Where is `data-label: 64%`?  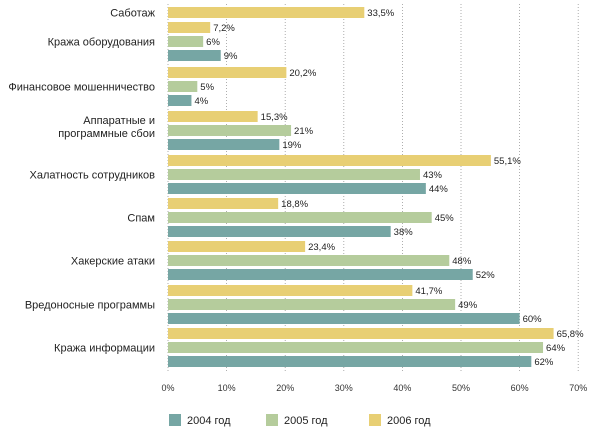 data-label: 64% is located at coordinates (556, 348).